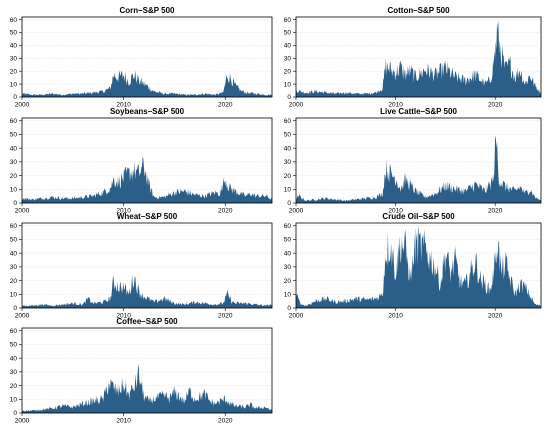 The width and height of the screenshot is (550, 429). What do you see at coordinates (418, 216) in the screenshot?
I see `panel-title: Crude Oil–S&P 500` at bounding box center [418, 216].